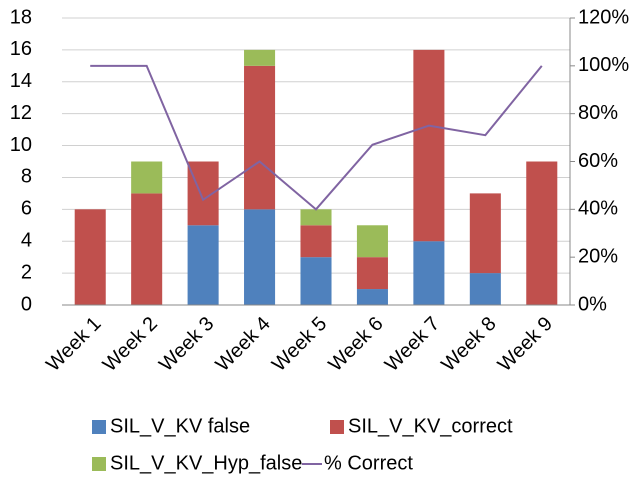  Describe the element at coordinates (412, 344) in the screenshot. I see `x-tick-label: Week 7` at that location.